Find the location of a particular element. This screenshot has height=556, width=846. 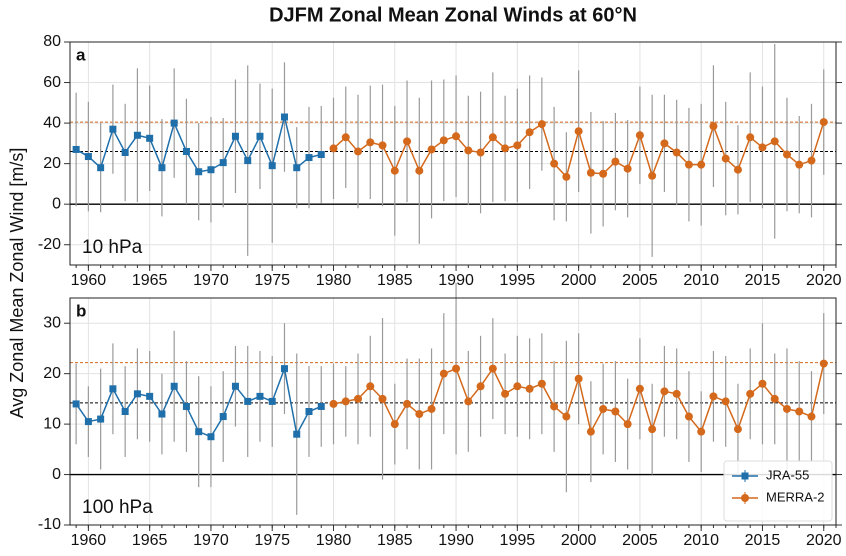

legend-label: MERRA-2 is located at coordinates (795, 496).